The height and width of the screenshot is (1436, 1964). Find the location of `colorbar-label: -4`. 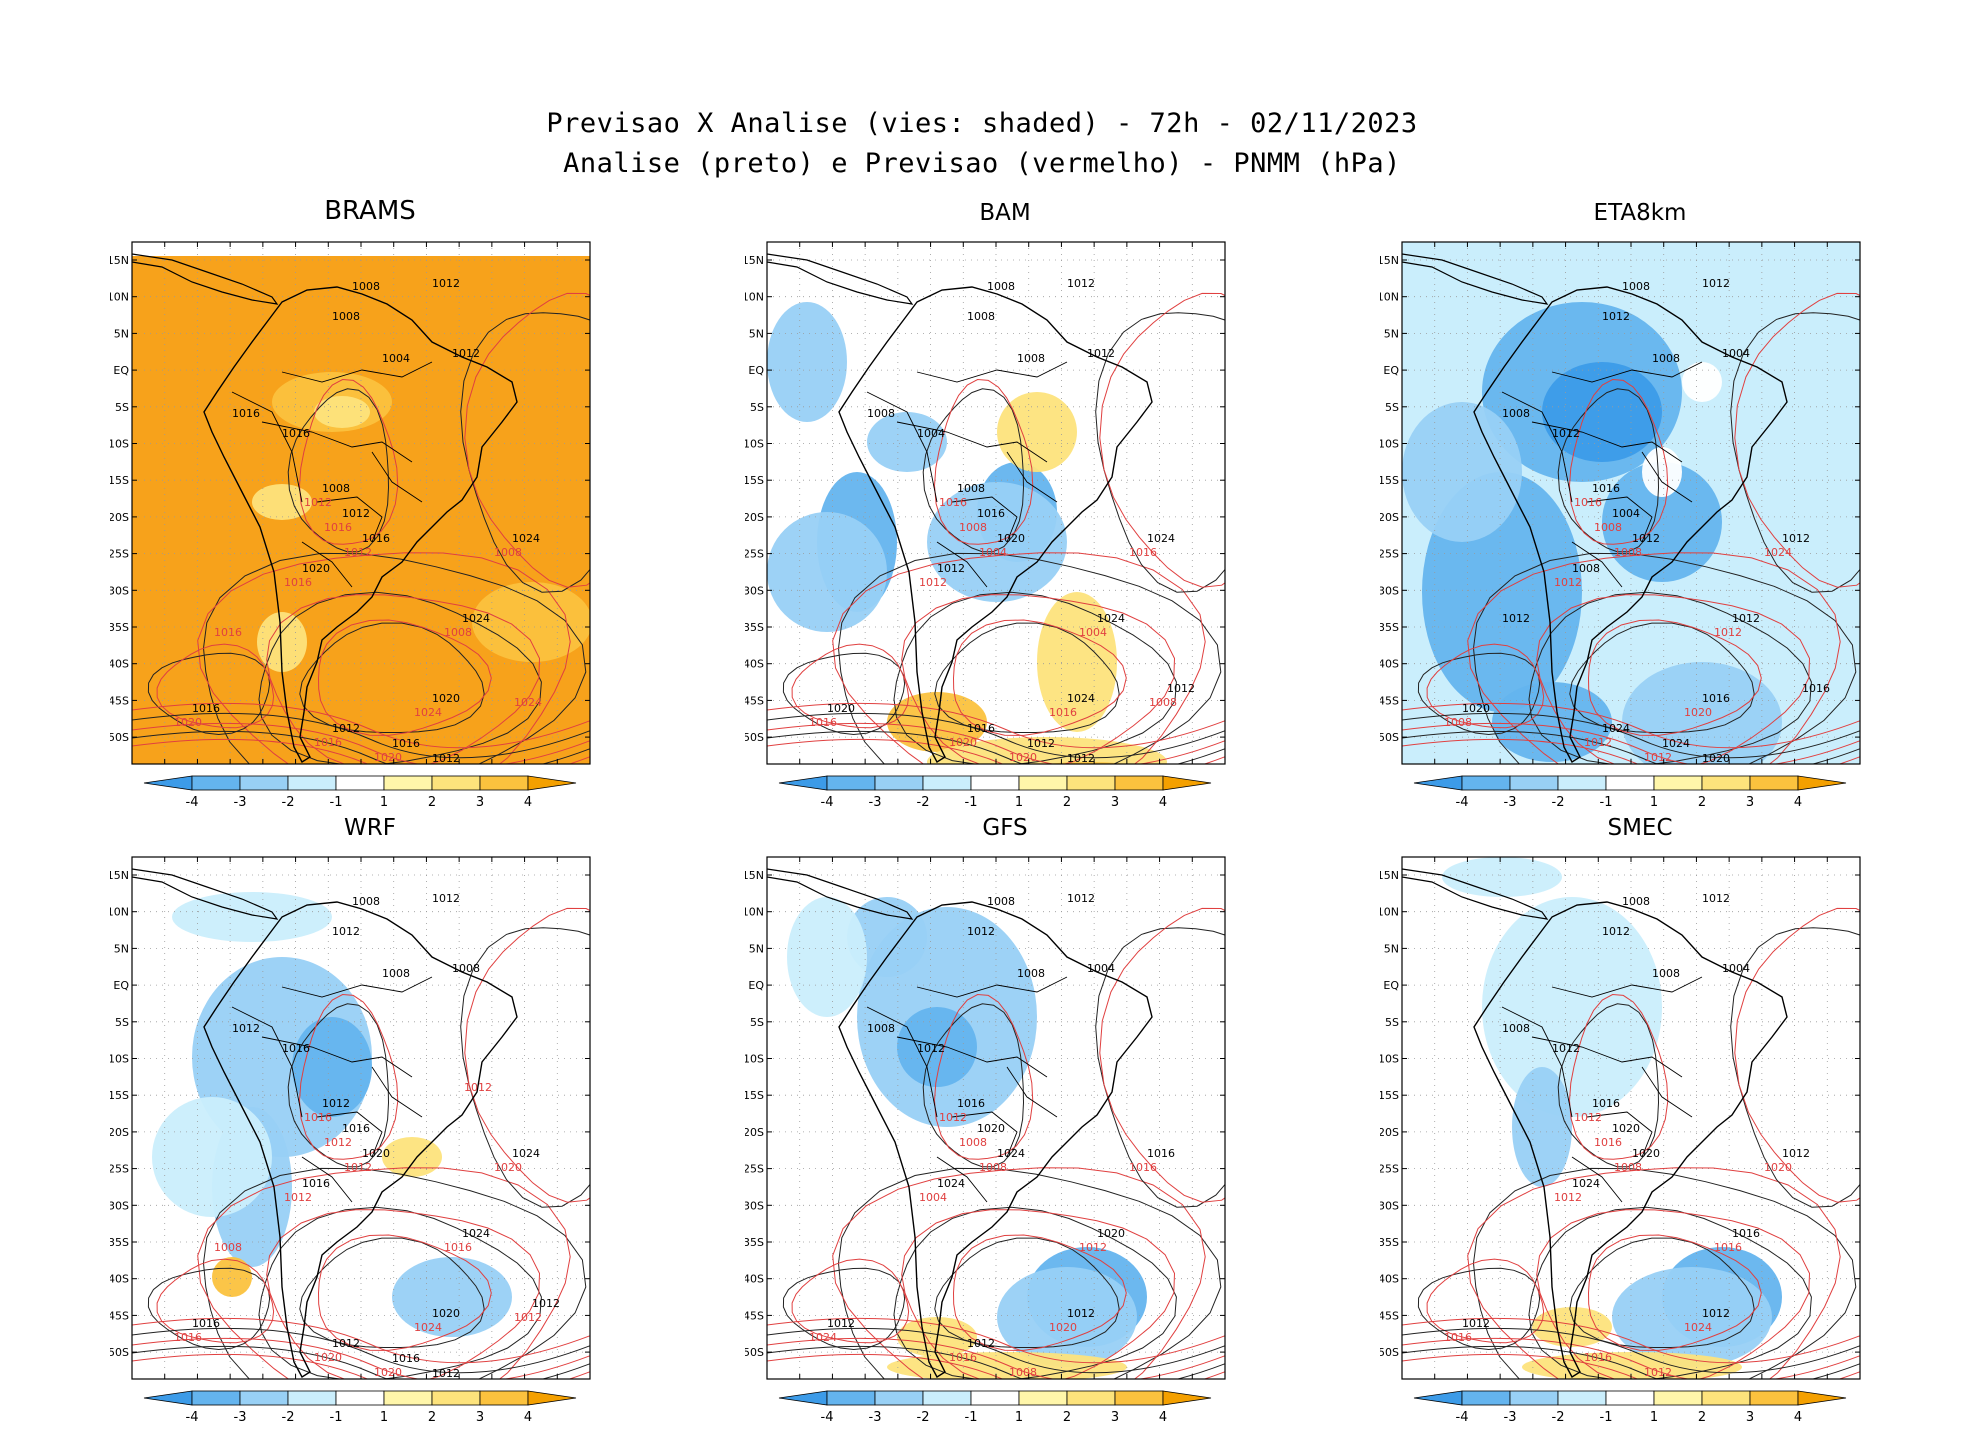

colorbar-label: -4 is located at coordinates (192, 1417).